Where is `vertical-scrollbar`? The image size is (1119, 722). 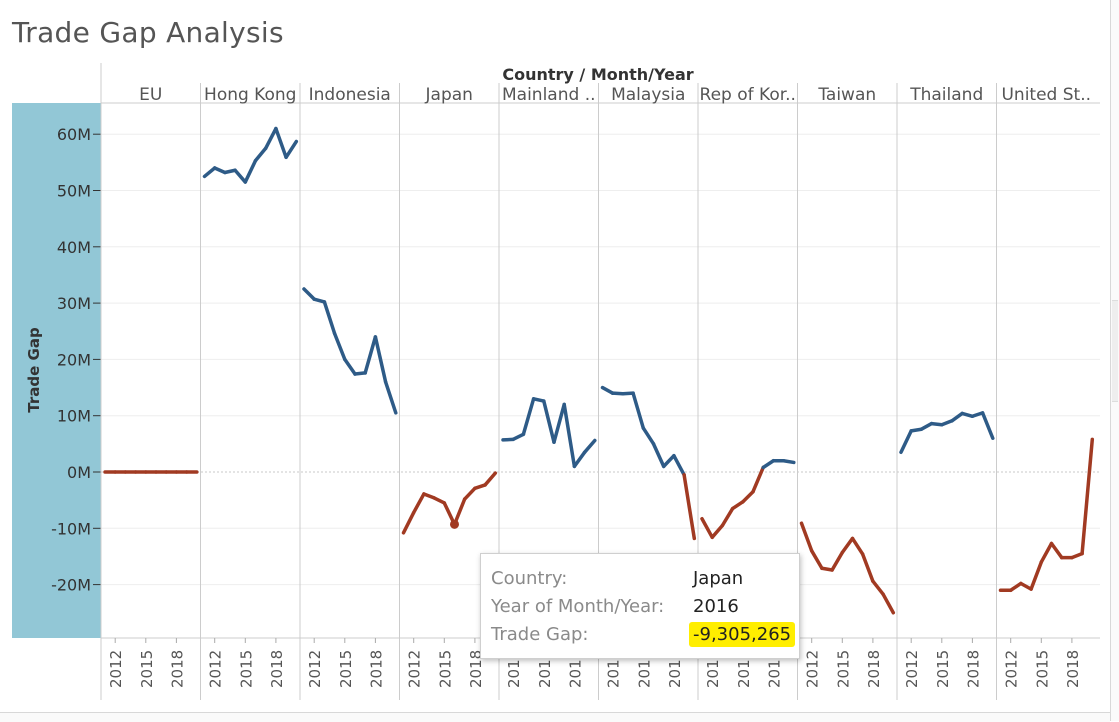
vertical-scrollbar is located at coordinates (1114, 360).